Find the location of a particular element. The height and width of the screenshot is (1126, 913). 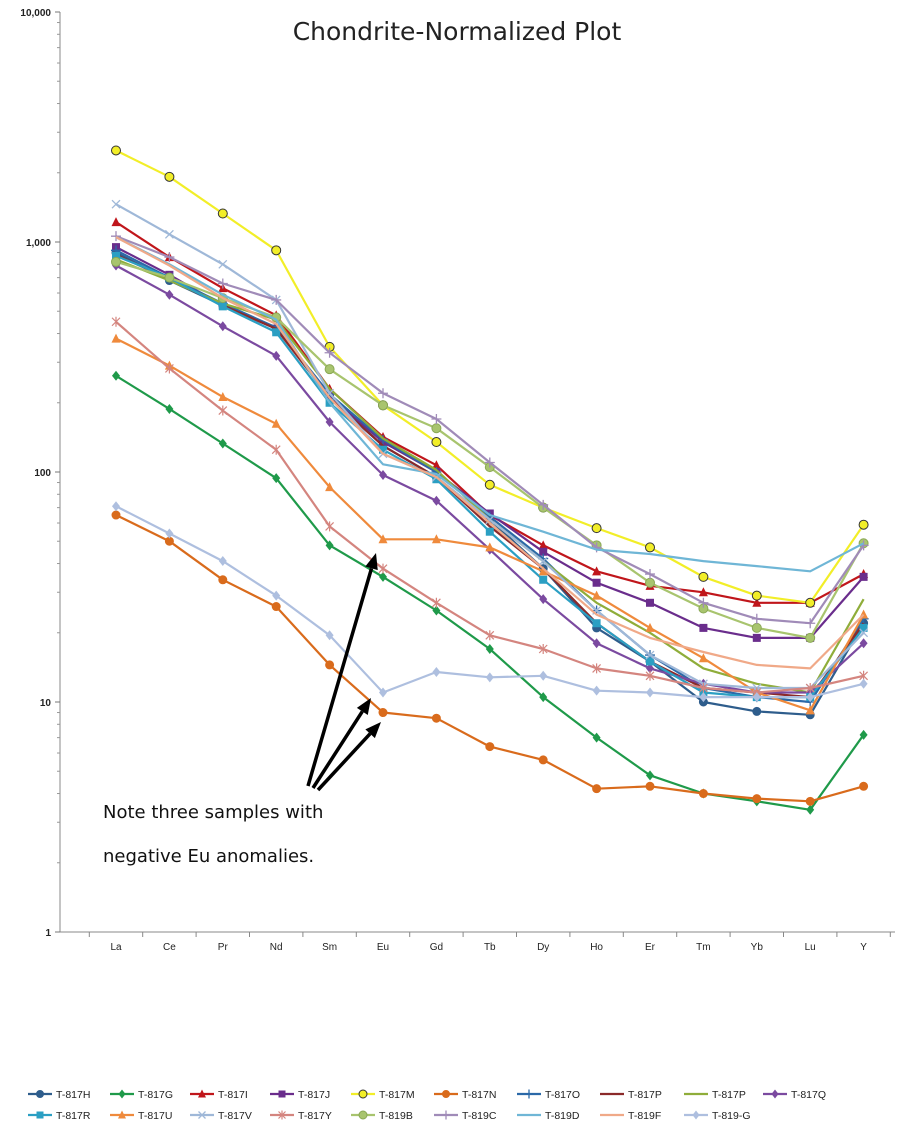

legend-item: T-817Q is located at coordinates (794, 1095).